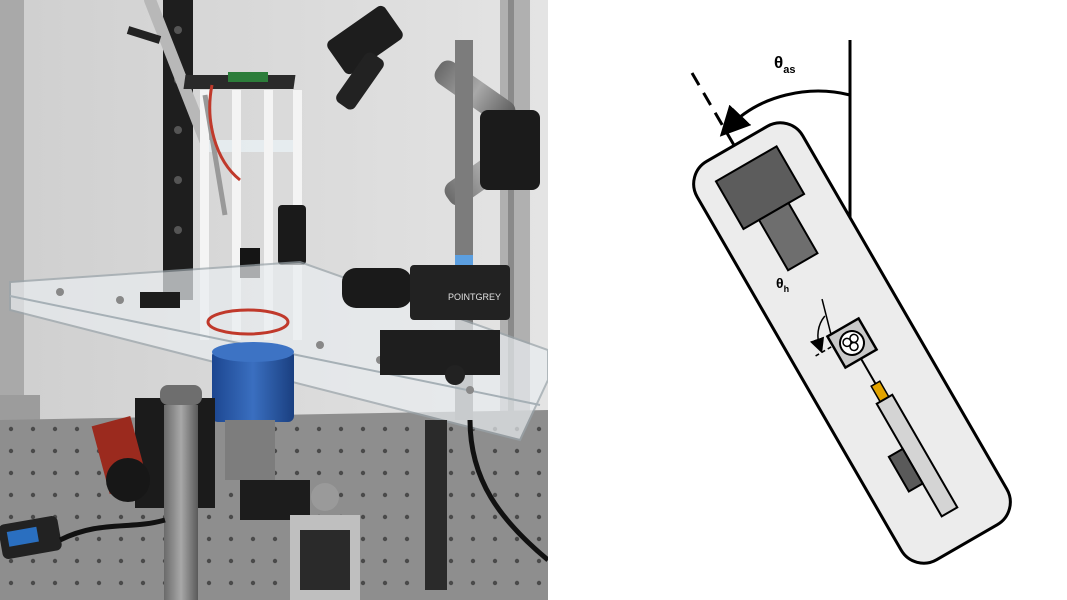  What do you see at coordinates (436, 505) in the screenshot?
I see `right-post-base` at bounding box center [436, 505].